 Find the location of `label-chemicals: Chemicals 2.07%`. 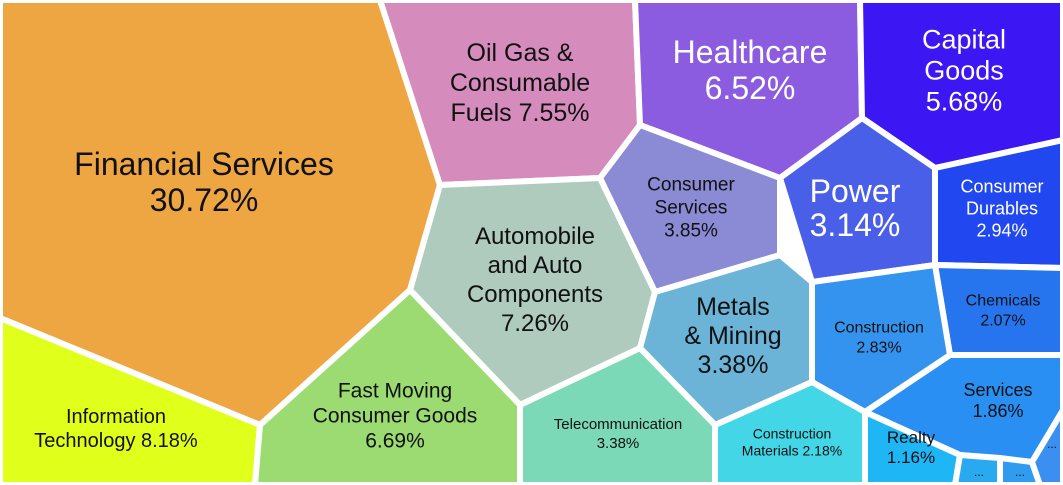

label-chemicals: Chemicals 2.07% is located at coordinates (1003, 311).